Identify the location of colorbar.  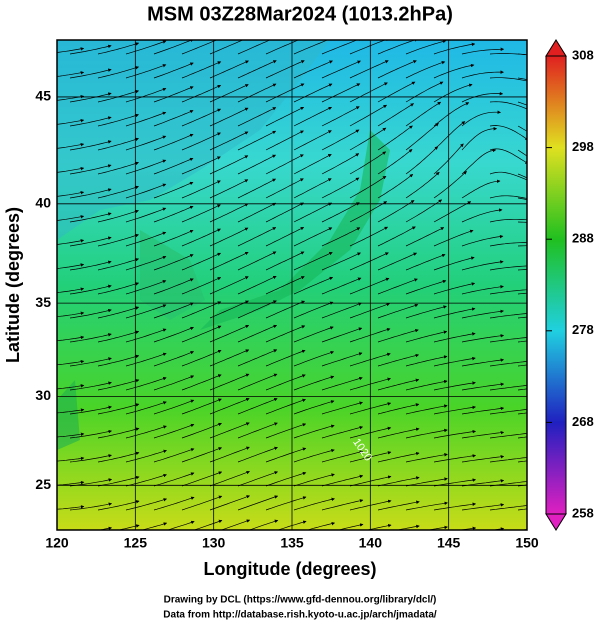
(556, 285).